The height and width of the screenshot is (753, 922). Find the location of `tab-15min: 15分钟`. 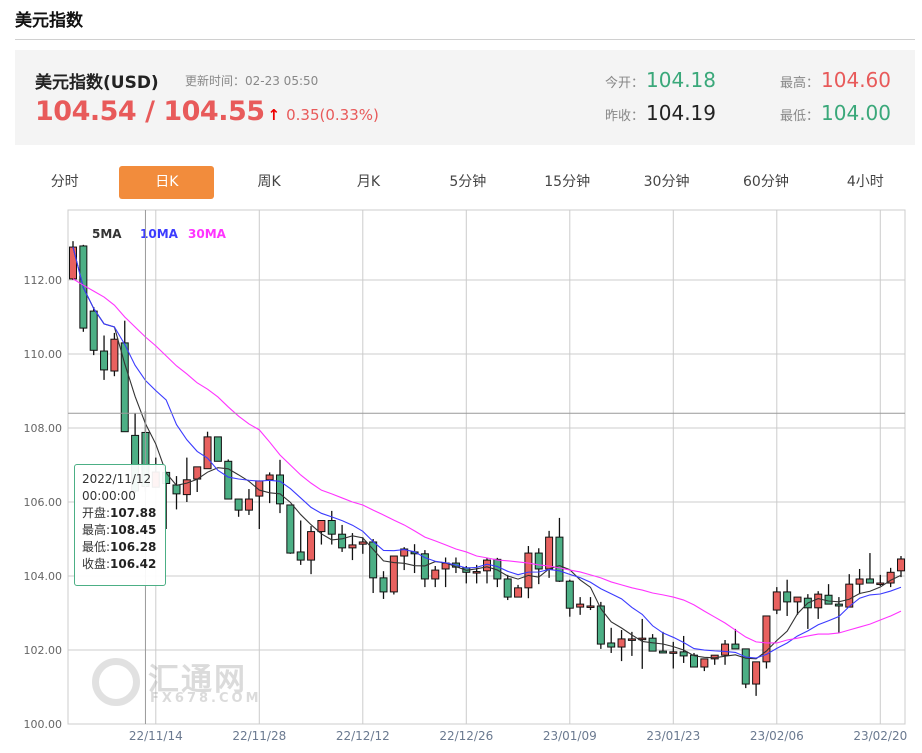

tab-15min: 15分钟 is located at coordinates (567, 182).